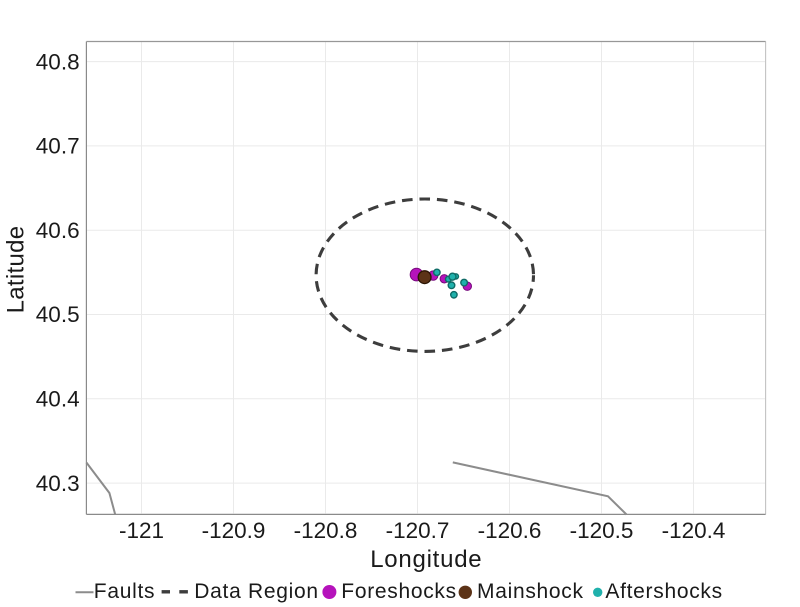 The image size is (800, 607). I want to click on svg-text: 40.7, so click(58, 146).